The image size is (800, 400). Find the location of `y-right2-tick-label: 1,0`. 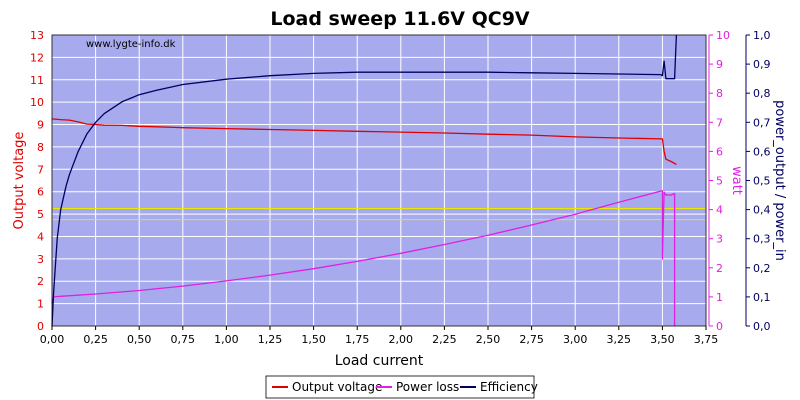

y-right2-tick-label: 1,0 is located at coordinates (762, 35).